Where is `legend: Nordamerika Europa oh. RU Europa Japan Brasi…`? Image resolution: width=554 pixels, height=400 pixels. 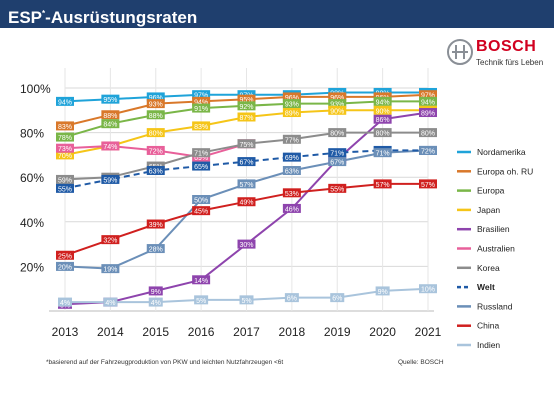
legend: Nordamerika Europa oh. RU Europa Japan Brasi… is located at coordinates (495, 248).